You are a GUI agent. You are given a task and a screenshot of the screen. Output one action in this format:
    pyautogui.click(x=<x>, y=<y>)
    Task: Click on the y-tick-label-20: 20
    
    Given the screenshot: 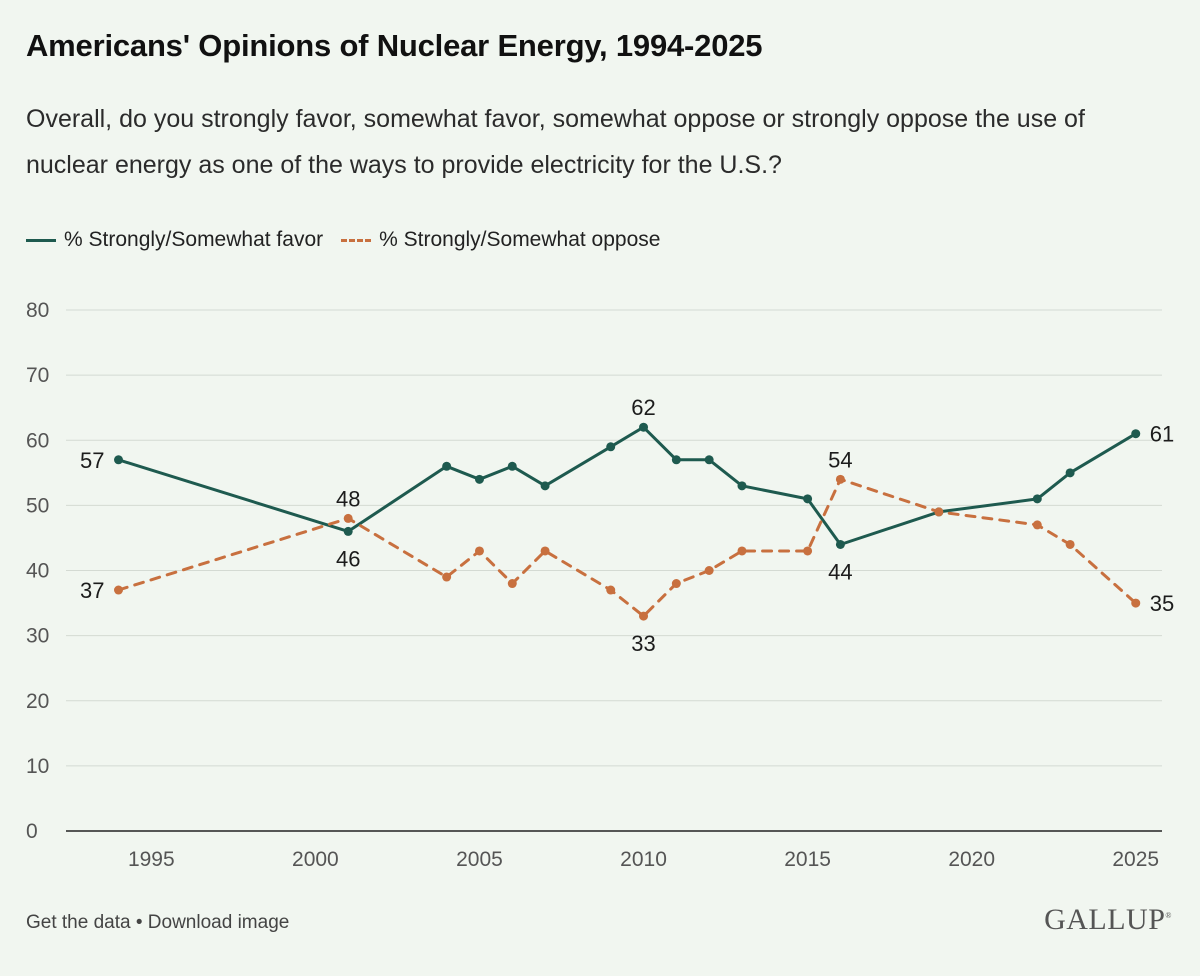 What is the action you would take?
    pyautogui.click(x=37, y=701)
    